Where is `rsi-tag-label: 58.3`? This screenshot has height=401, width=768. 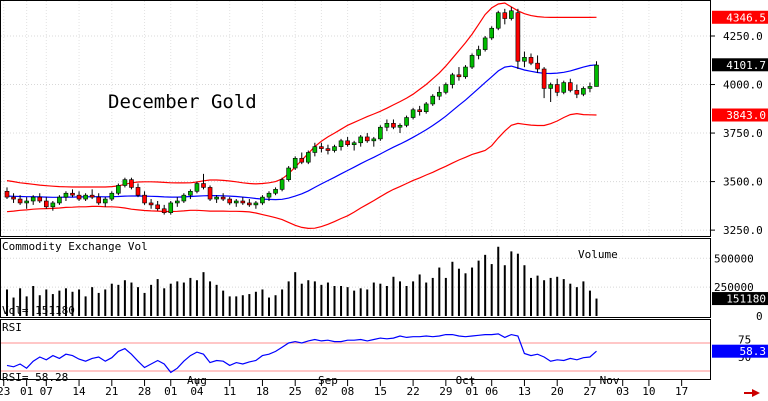 rsi-tag-label: 58.3 is located at coordinates (753, 351).